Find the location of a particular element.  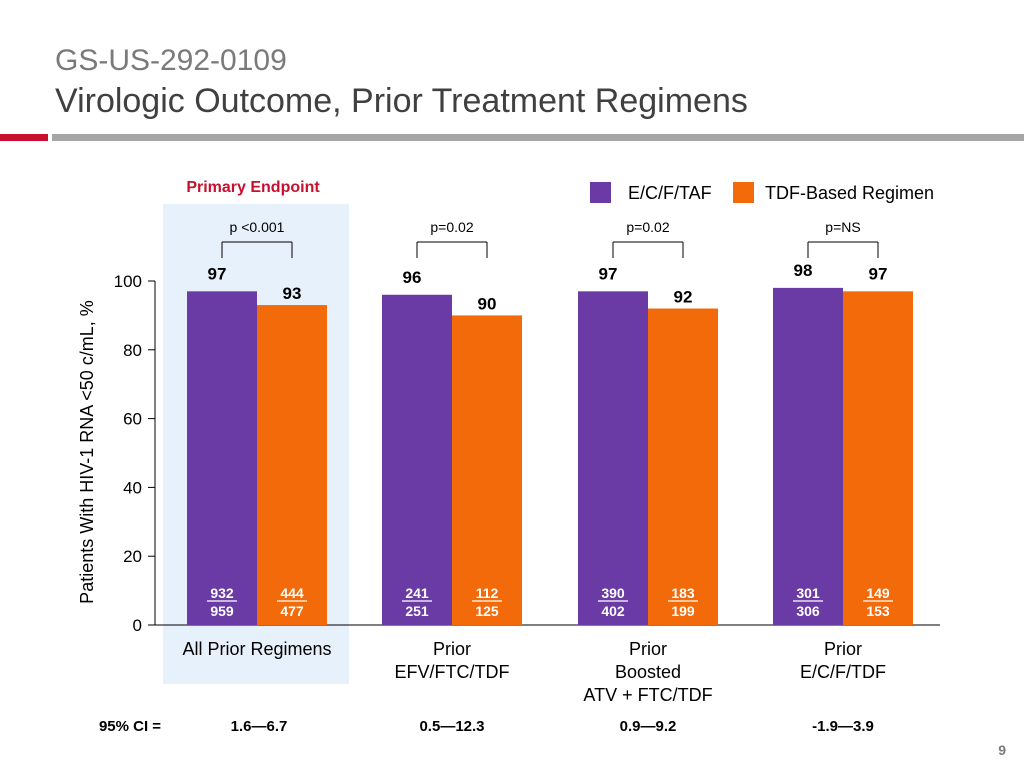

title-rule is located at coordinates (538, 137).